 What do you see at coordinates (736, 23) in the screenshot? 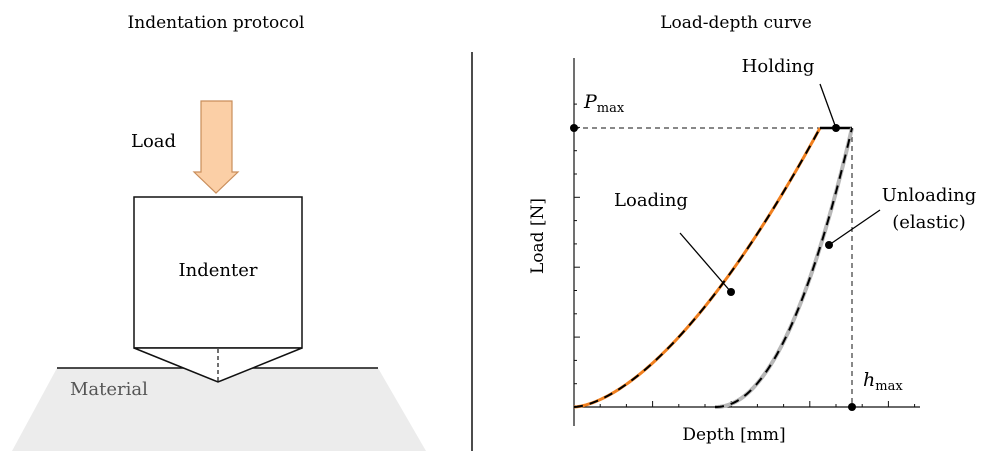
I see `right-panel-title: Load-depth curve` at bounding box center [736, 23].